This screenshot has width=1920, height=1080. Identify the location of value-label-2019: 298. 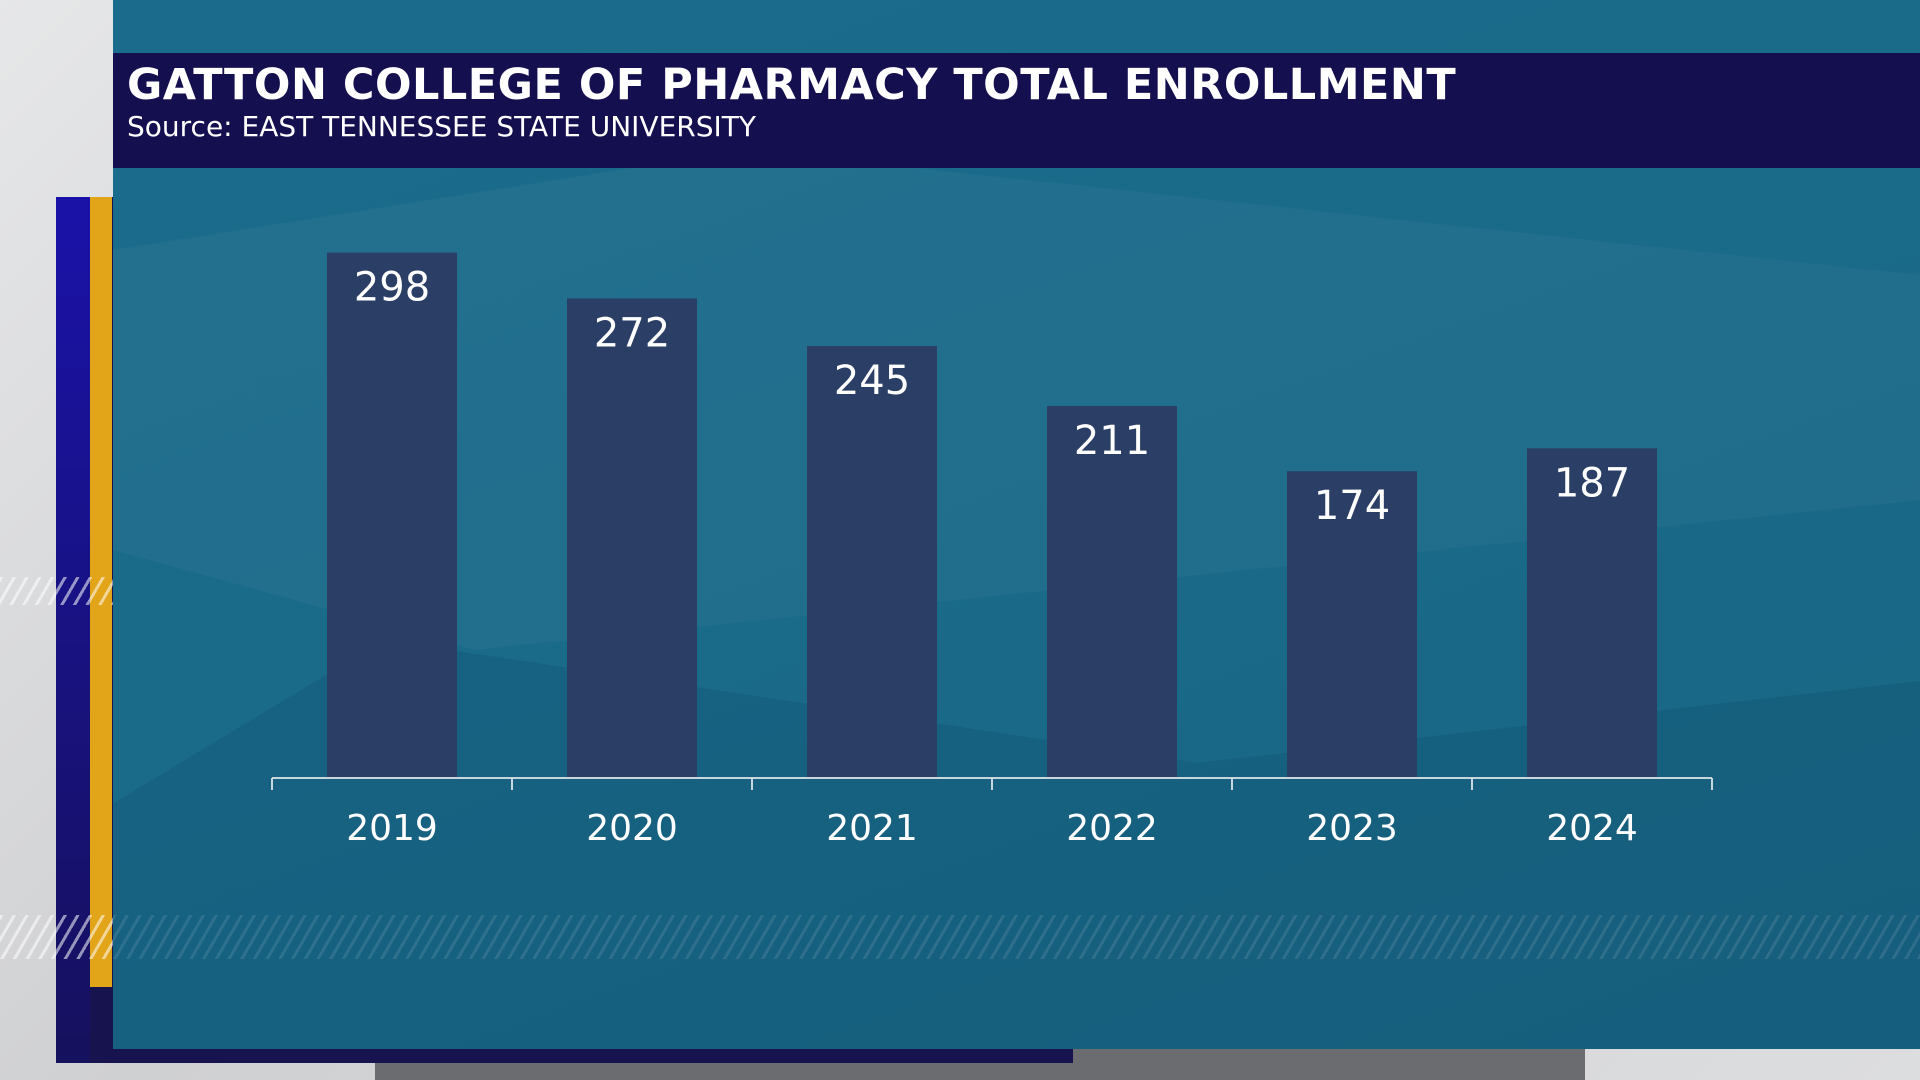
(392, 288).